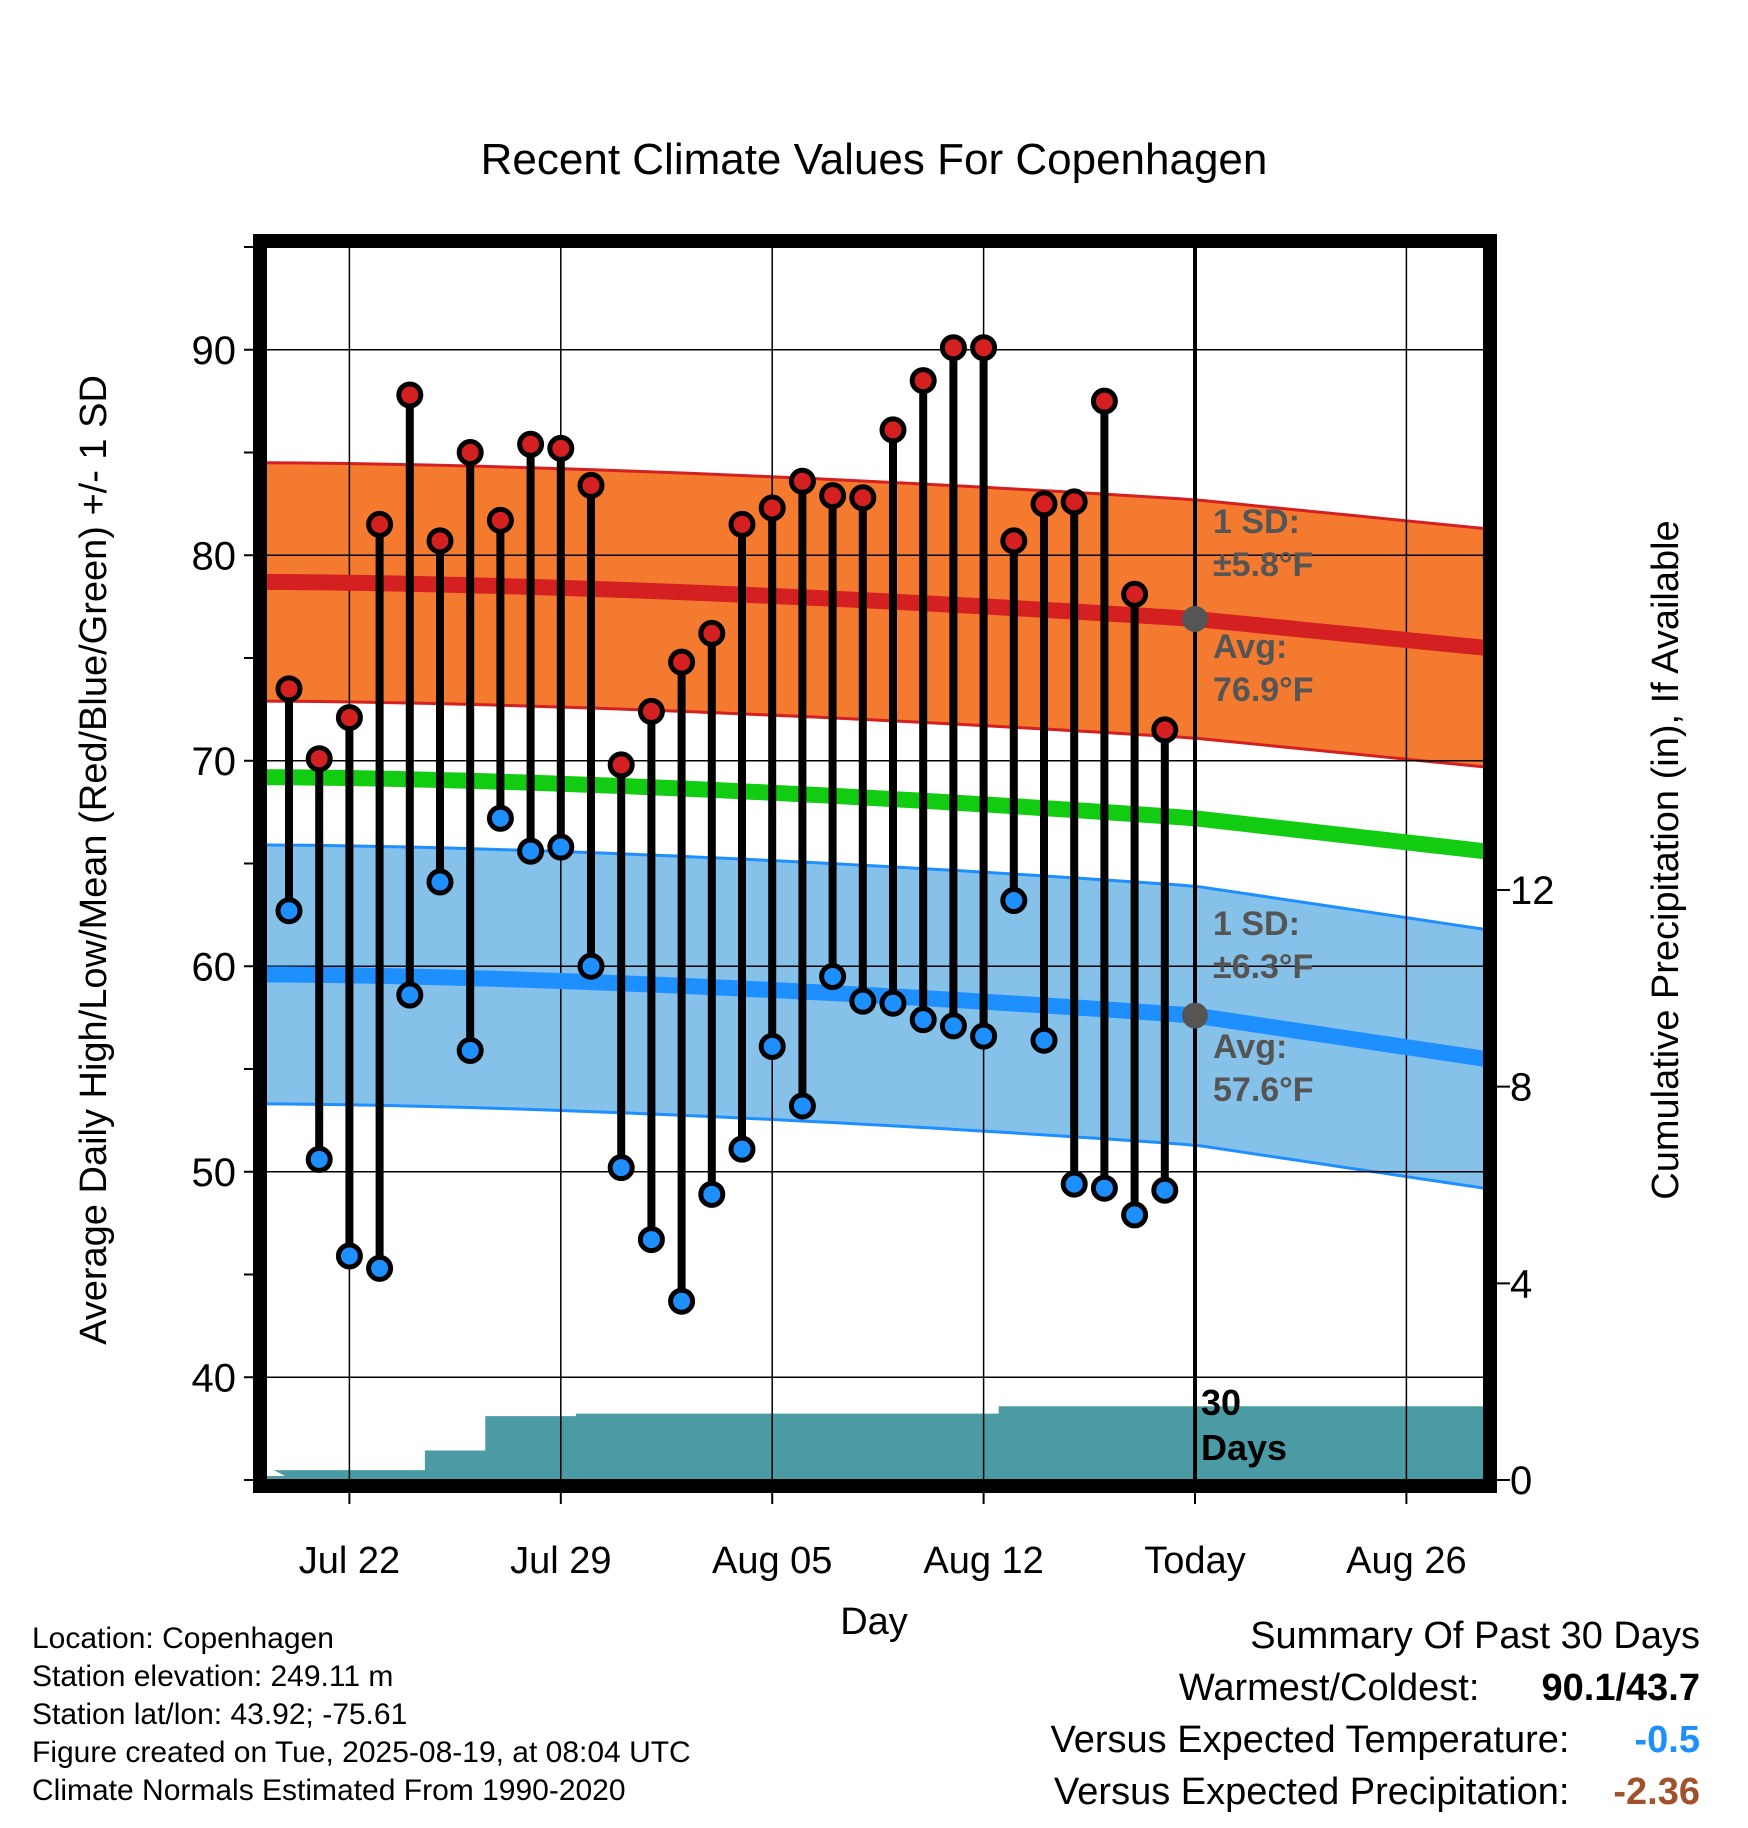 The image size is (1748, 1828). I want to click on high-avg-value: 76.9°F, so click(1263, 690).